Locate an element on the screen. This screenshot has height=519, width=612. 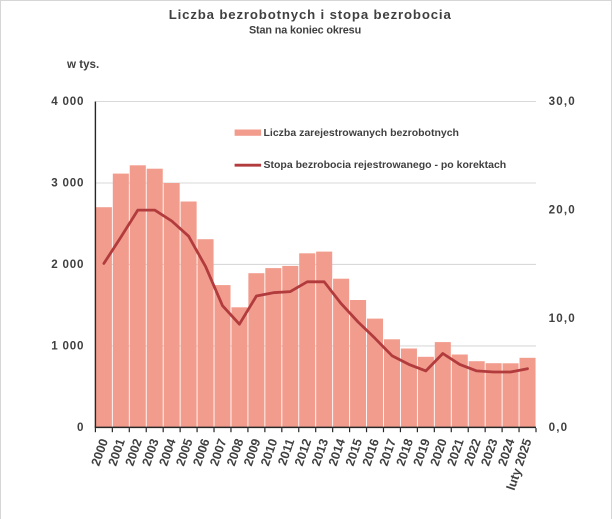
svg-text: 3 000 is located at coordinates (67, 182).